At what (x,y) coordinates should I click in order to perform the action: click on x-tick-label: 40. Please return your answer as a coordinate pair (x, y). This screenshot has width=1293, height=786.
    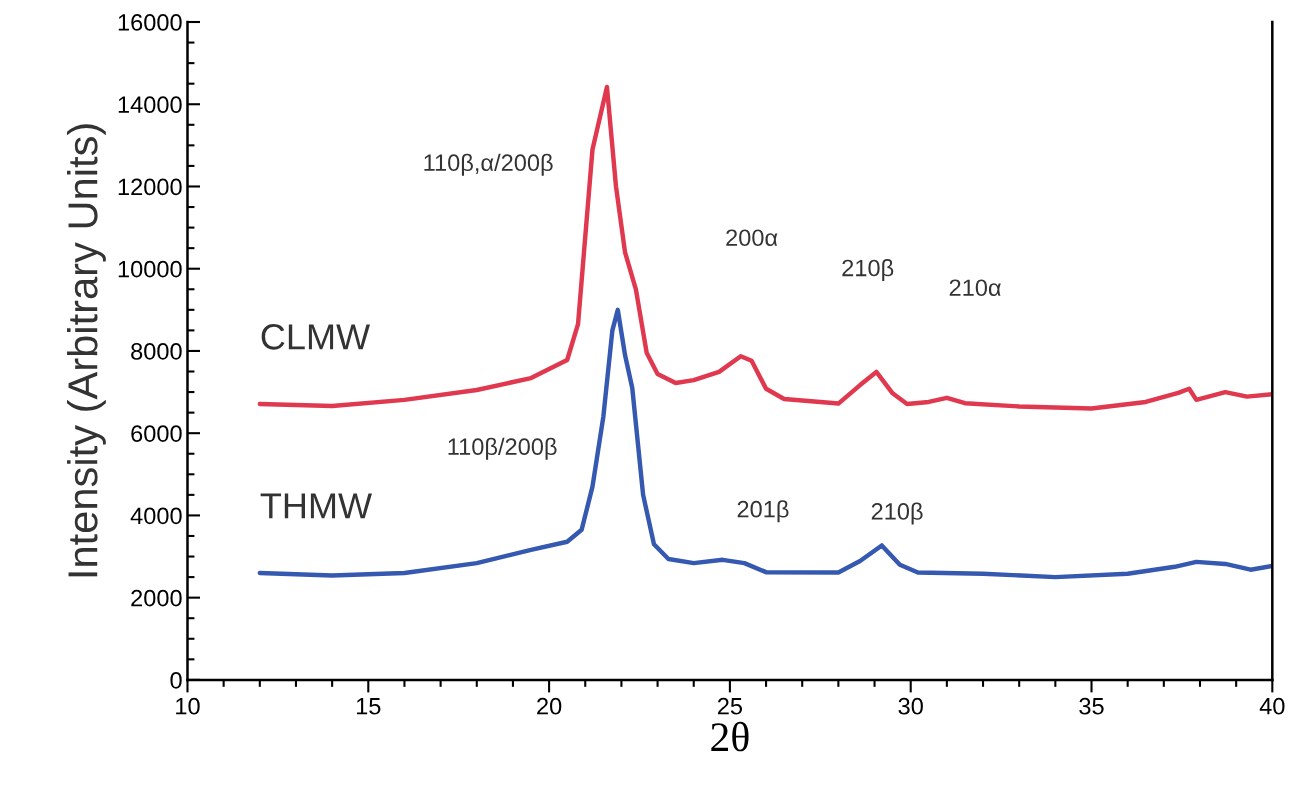
    Looking at the image, I should click on (1272, 706).